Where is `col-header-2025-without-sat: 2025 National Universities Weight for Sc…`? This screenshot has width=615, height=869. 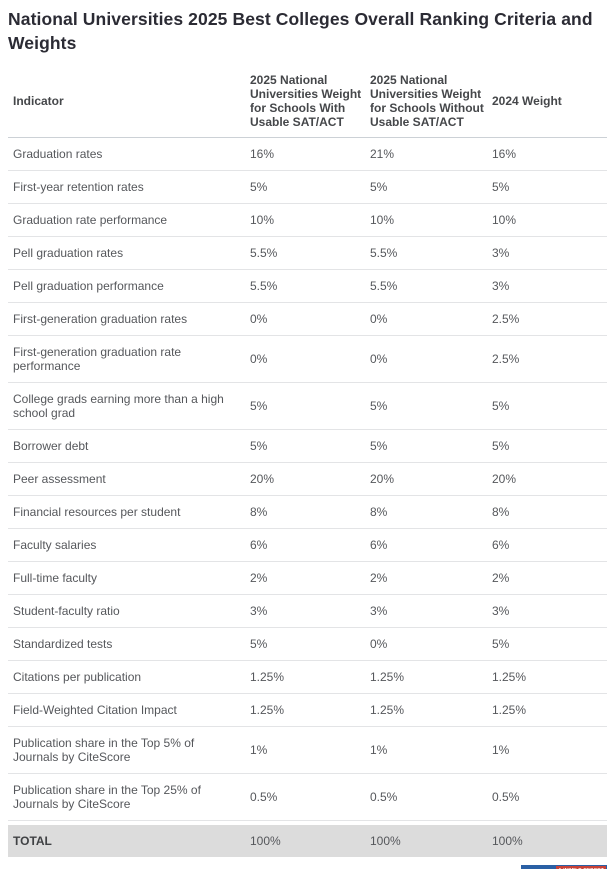
col-header-2025-without-sat: 2025 National Universities Weight for Sc… is located at coordinates (427, 101).